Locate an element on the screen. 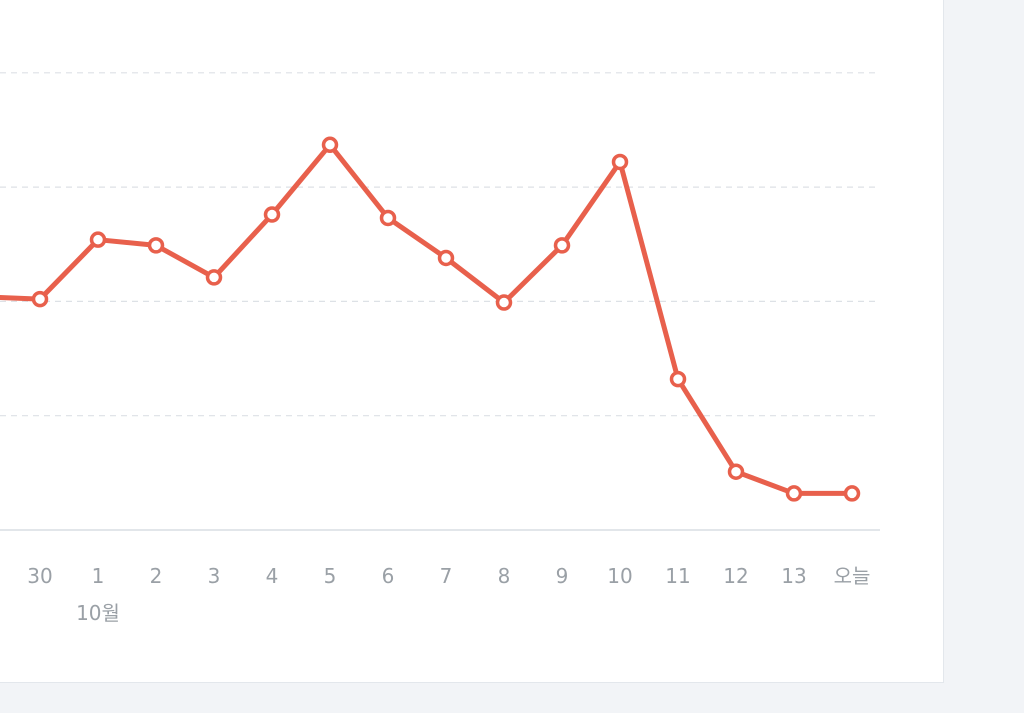 Image resolution: width=1024 pixels, height=713 pixels. x-tick-label: 30 is located at coordinates (39, 576).